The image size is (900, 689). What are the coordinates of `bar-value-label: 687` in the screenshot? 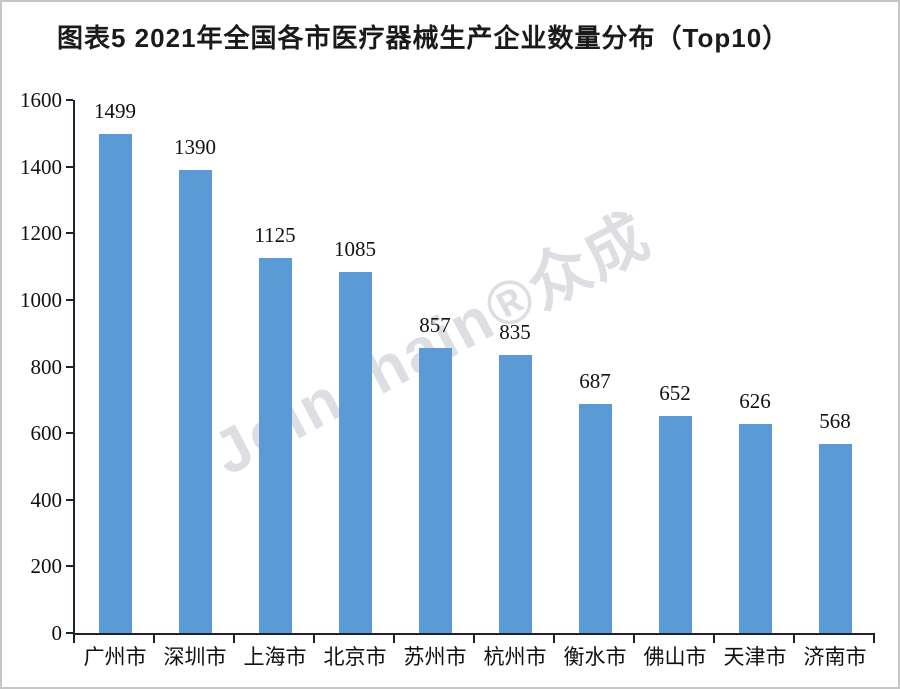 It's located at (595, 381).